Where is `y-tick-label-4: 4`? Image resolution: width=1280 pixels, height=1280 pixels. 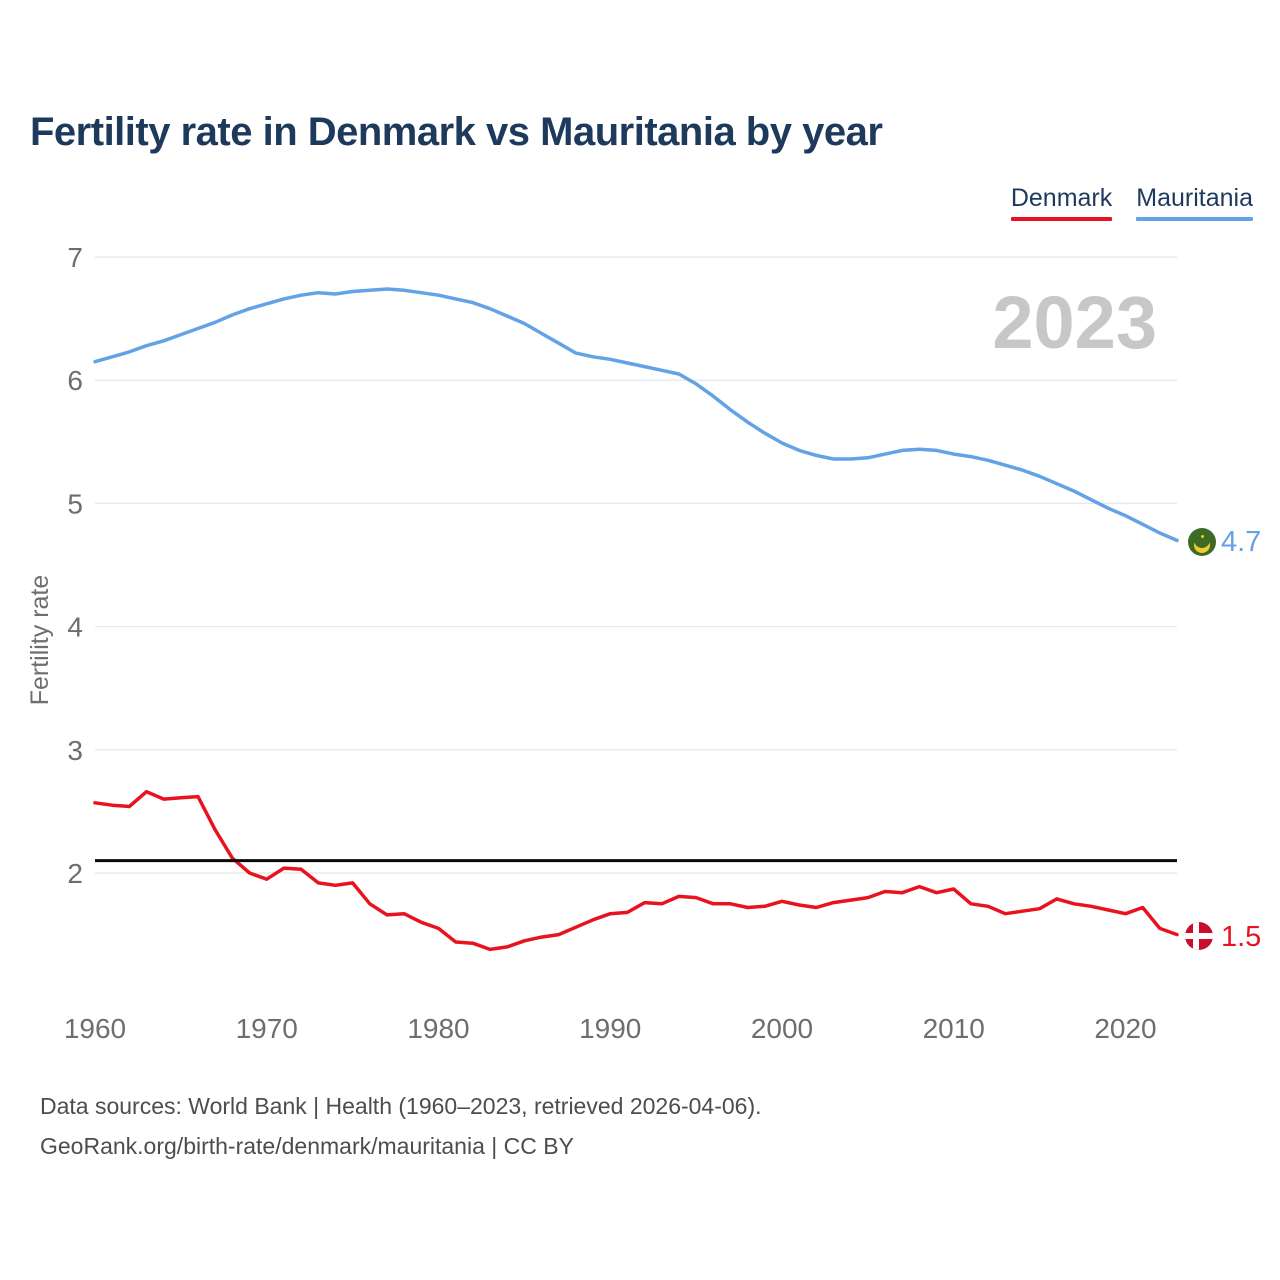
y-tick-label-4: 4 is located at coordinates (75, 627).